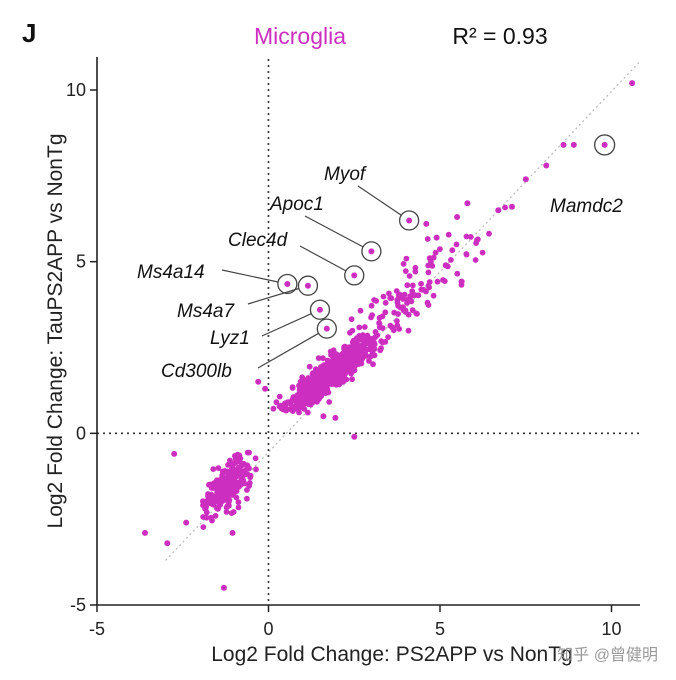 This screenshot has height=680, width=676. I want to click on callout-circle-myof, so click(409, 220).